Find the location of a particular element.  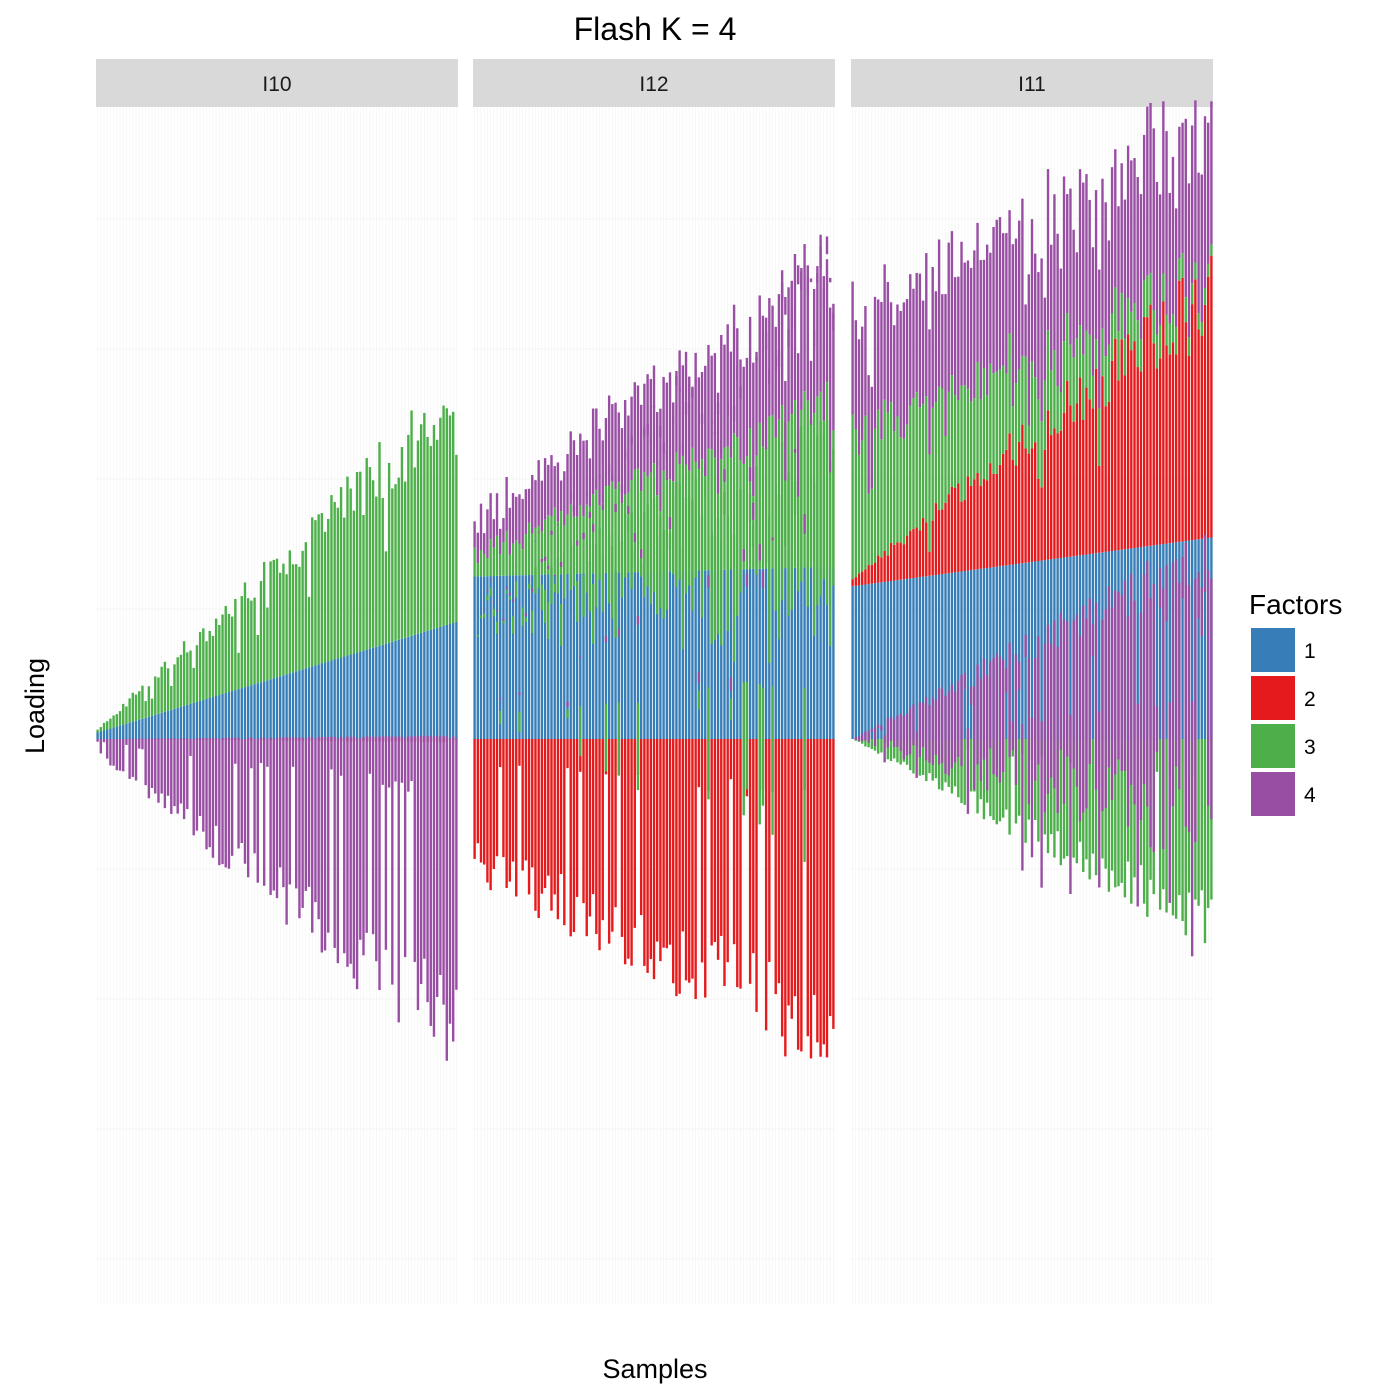

legend-label-1: 1 is located at coordinates (1310, 651).